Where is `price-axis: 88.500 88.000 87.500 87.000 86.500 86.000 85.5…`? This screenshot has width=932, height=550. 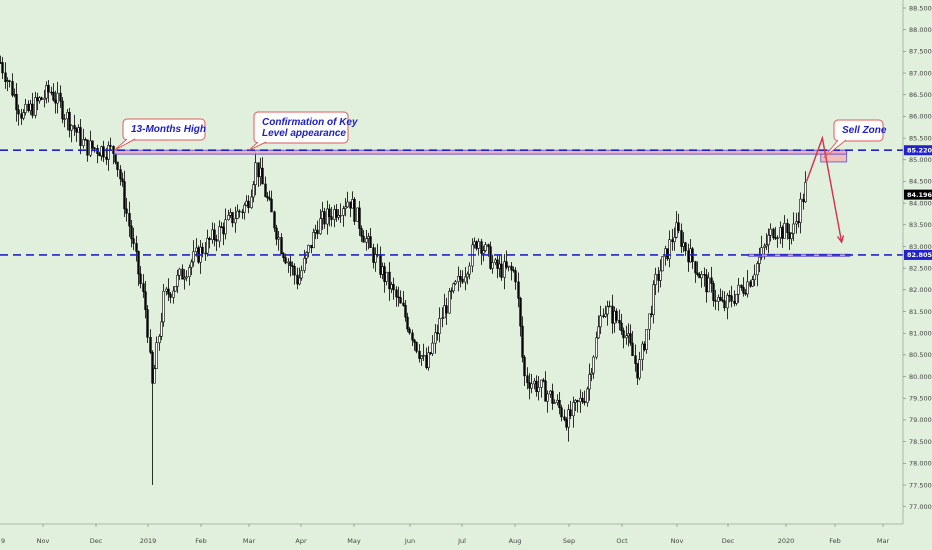
price-axis: 88.500 88.000 87.500 87.000 86.500 86.000 85.5… is located at coordinates (917, 262).